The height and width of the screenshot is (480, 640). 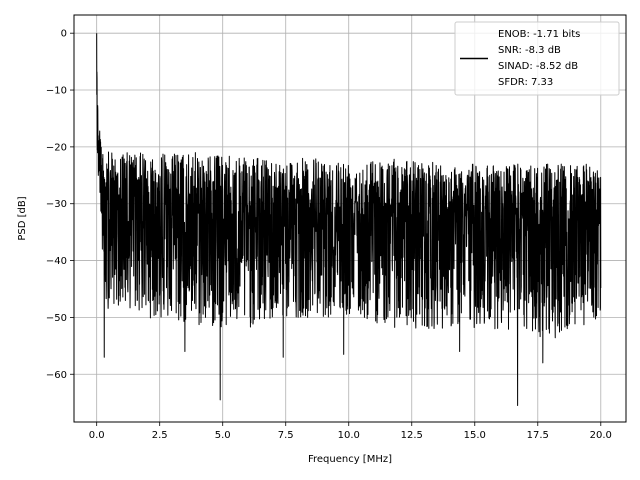 I want to click on legend-sinad: SINAD: -8.52 dB, so click(x=538, y=66).